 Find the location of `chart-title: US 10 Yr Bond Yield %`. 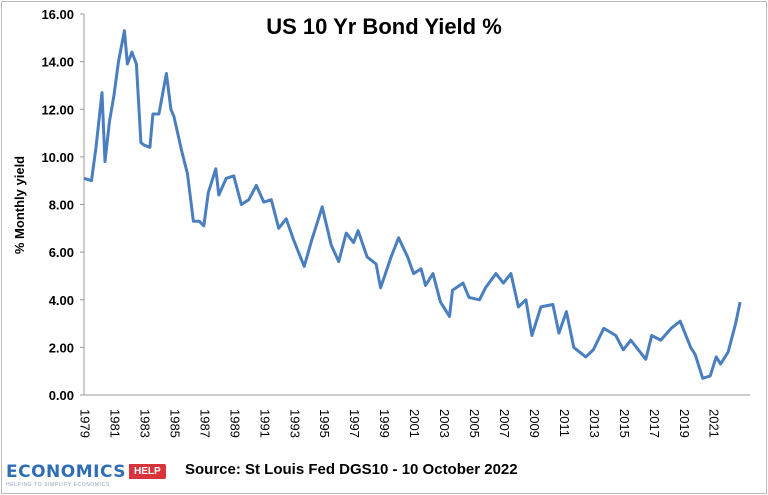

chart-title: US 10 Yr Bond Yield % is located at coordinates (384, 26).